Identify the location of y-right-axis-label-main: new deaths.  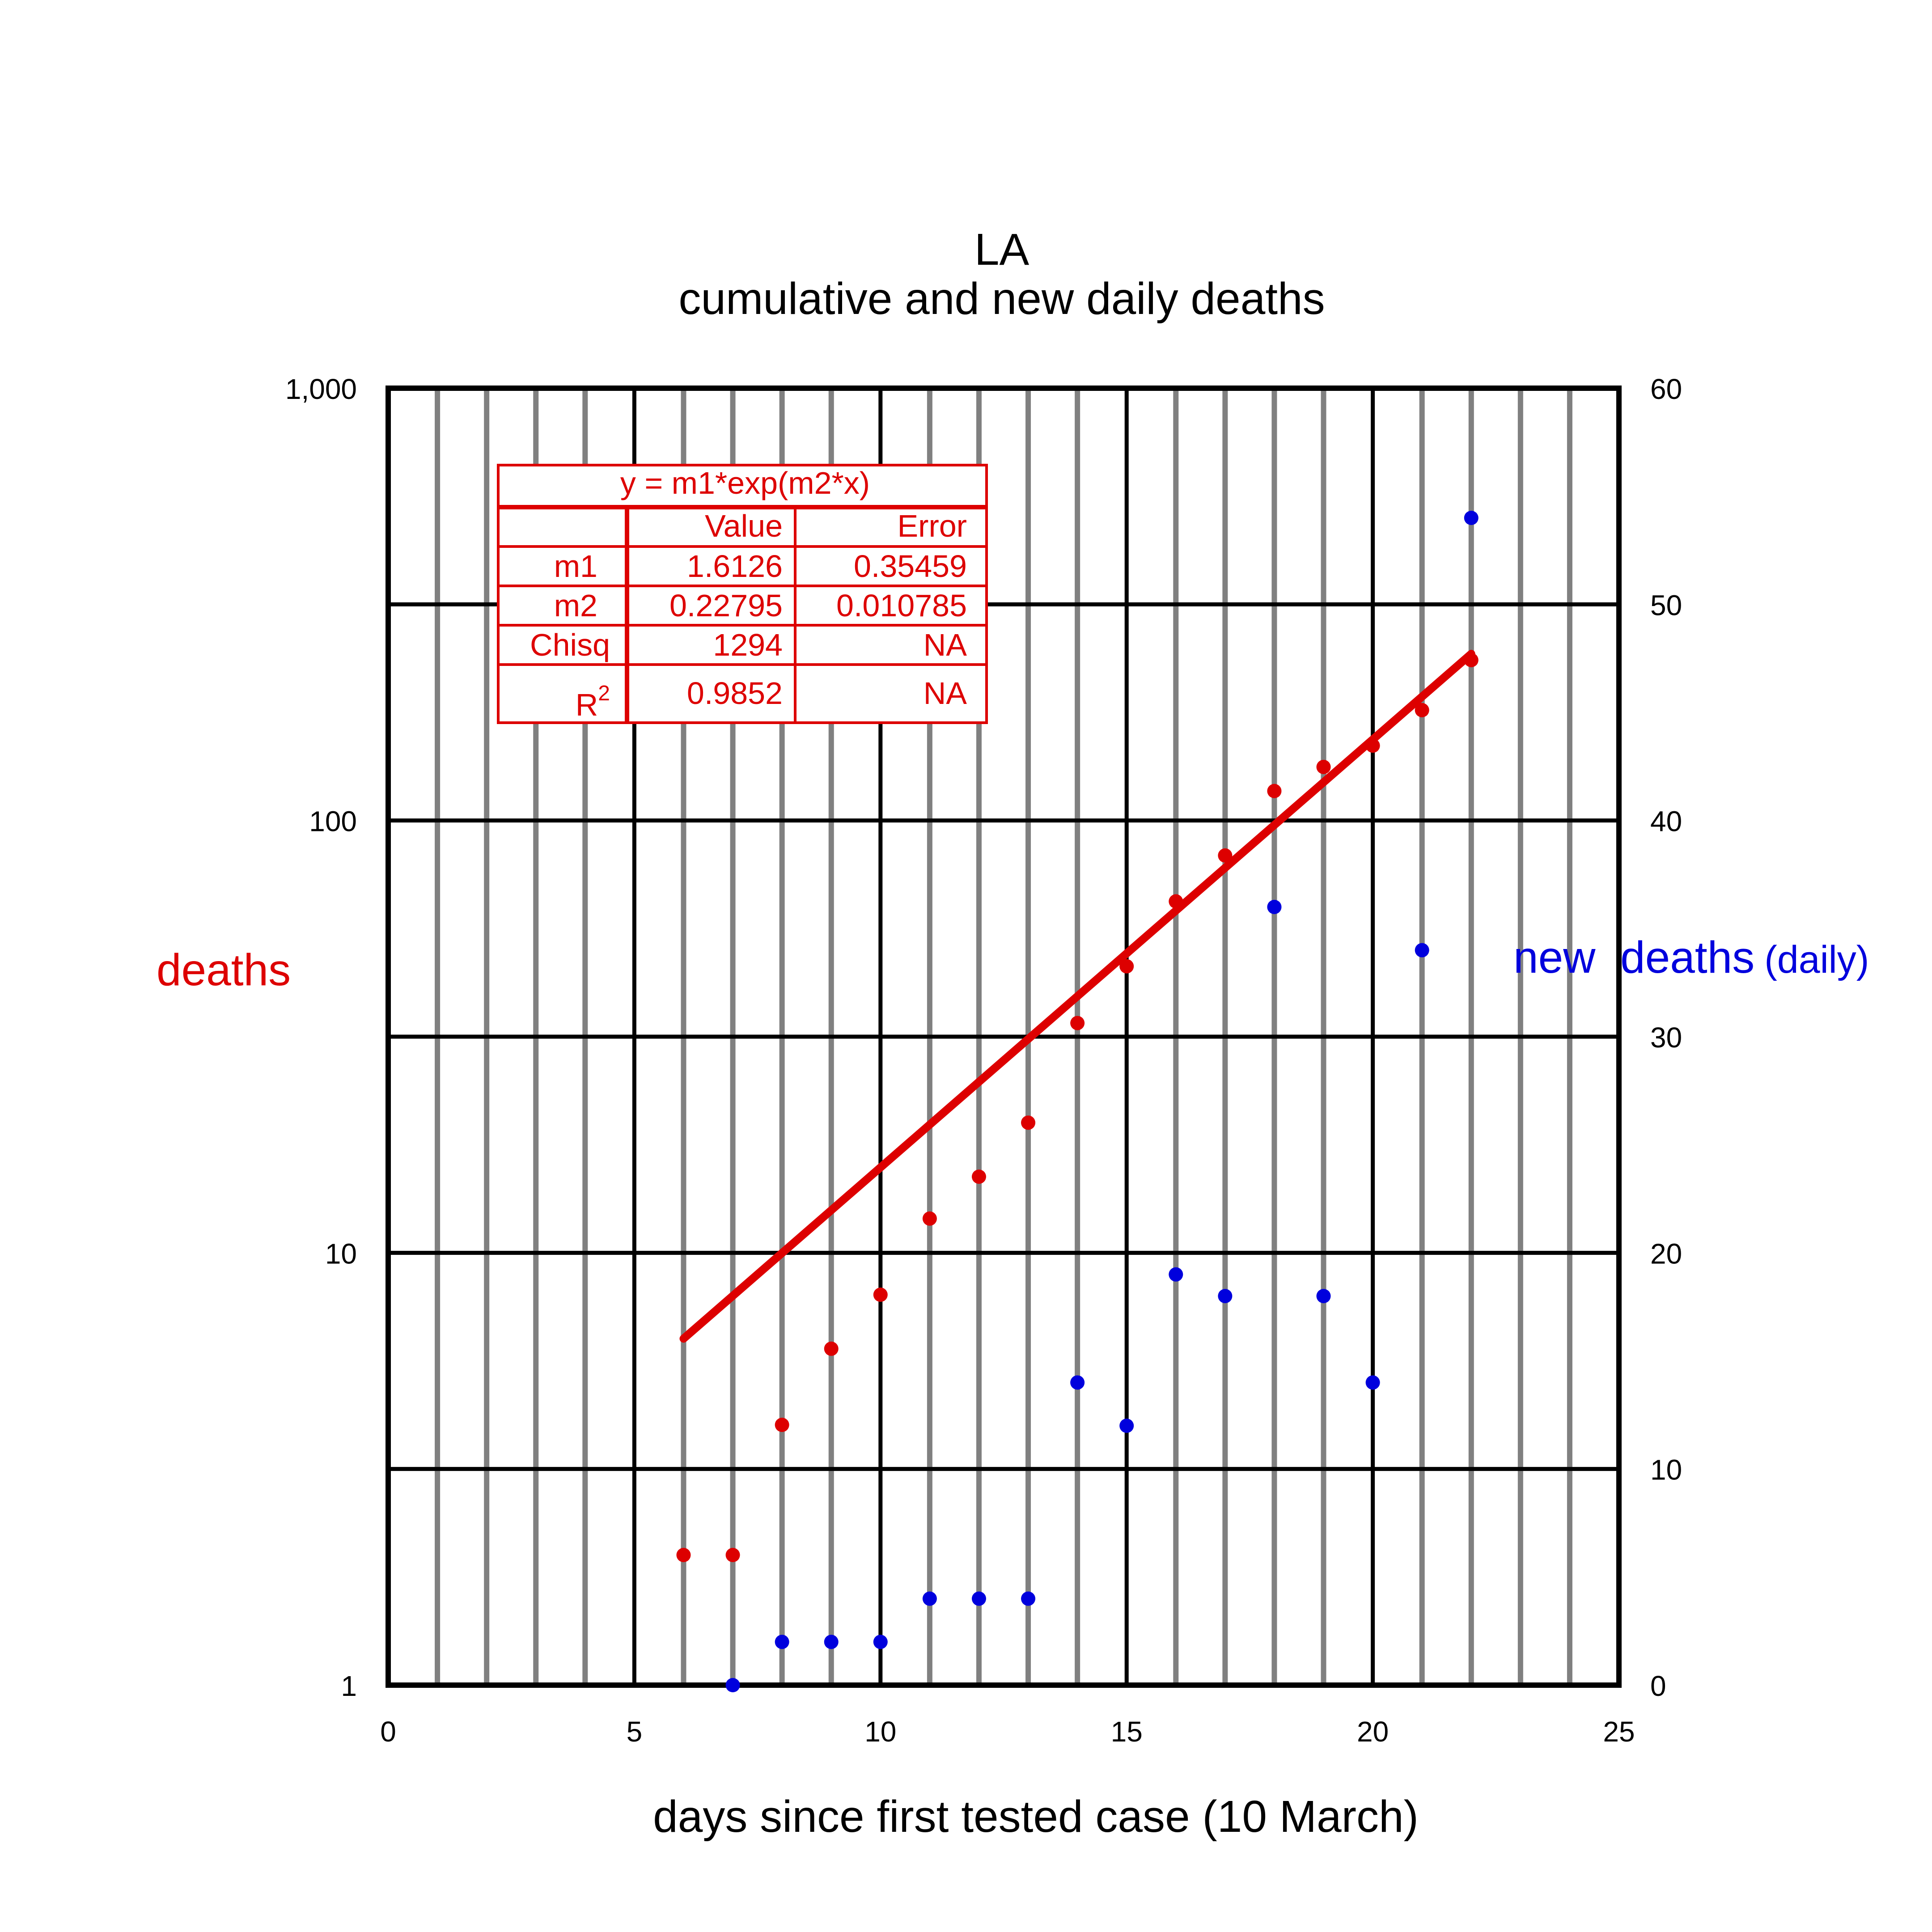
(1633, 957).